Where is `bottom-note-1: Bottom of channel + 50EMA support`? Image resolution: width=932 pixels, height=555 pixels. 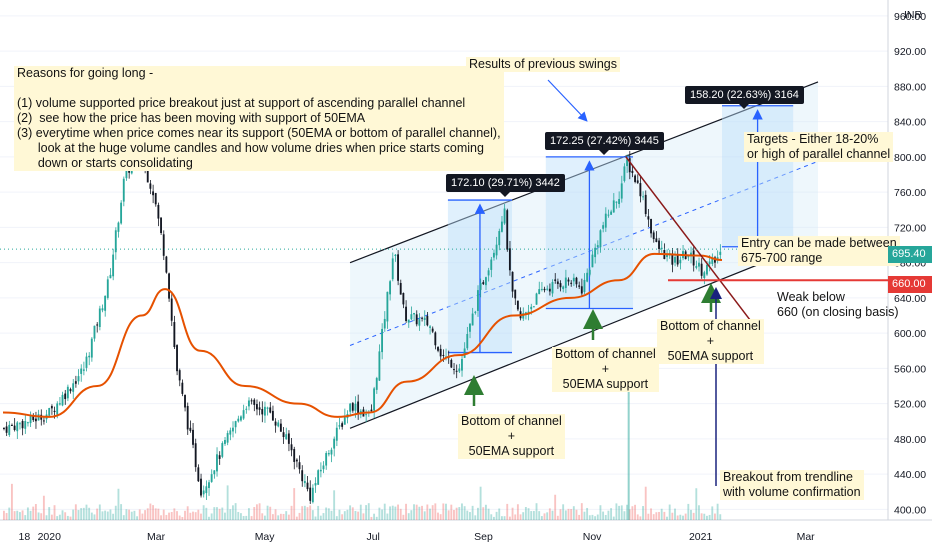
bottom-note-1: Bottom of channel + 50EMA support is located at coordinates (511, 436).